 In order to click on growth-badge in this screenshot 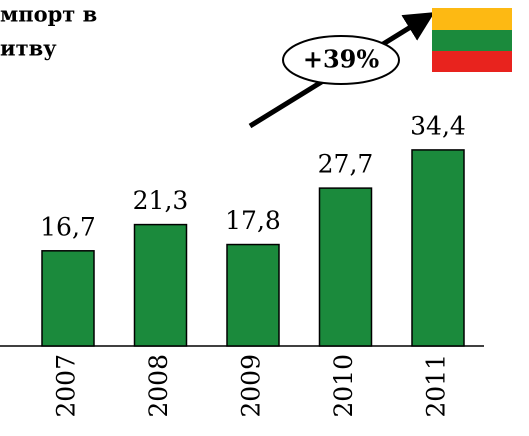, I will do `click(341, 60)`.